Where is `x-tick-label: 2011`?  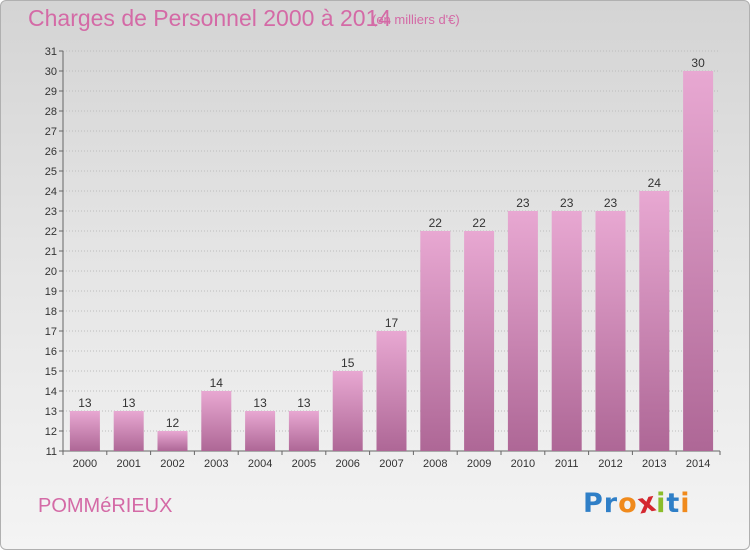 x-tick-label: 2011 is located at coordinates (567, 464).